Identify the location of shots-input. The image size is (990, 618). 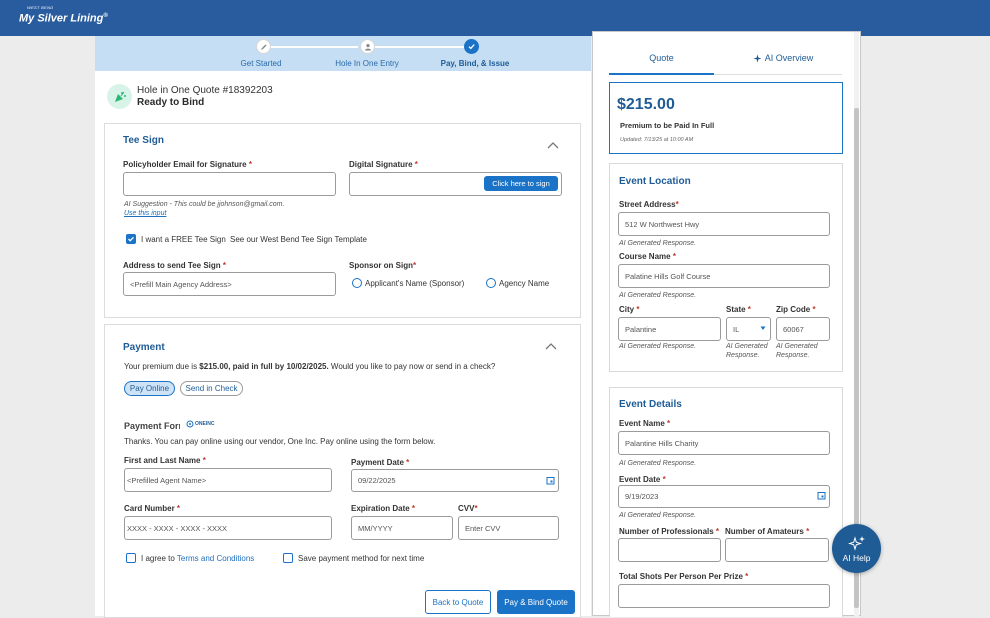
(724, 596).